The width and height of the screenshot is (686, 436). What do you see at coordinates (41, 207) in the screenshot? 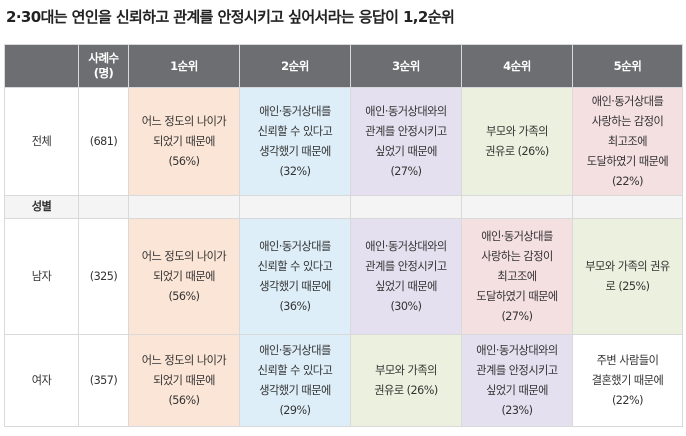
I see `section-gender-label: 성별` at bounding box center [41, 207].